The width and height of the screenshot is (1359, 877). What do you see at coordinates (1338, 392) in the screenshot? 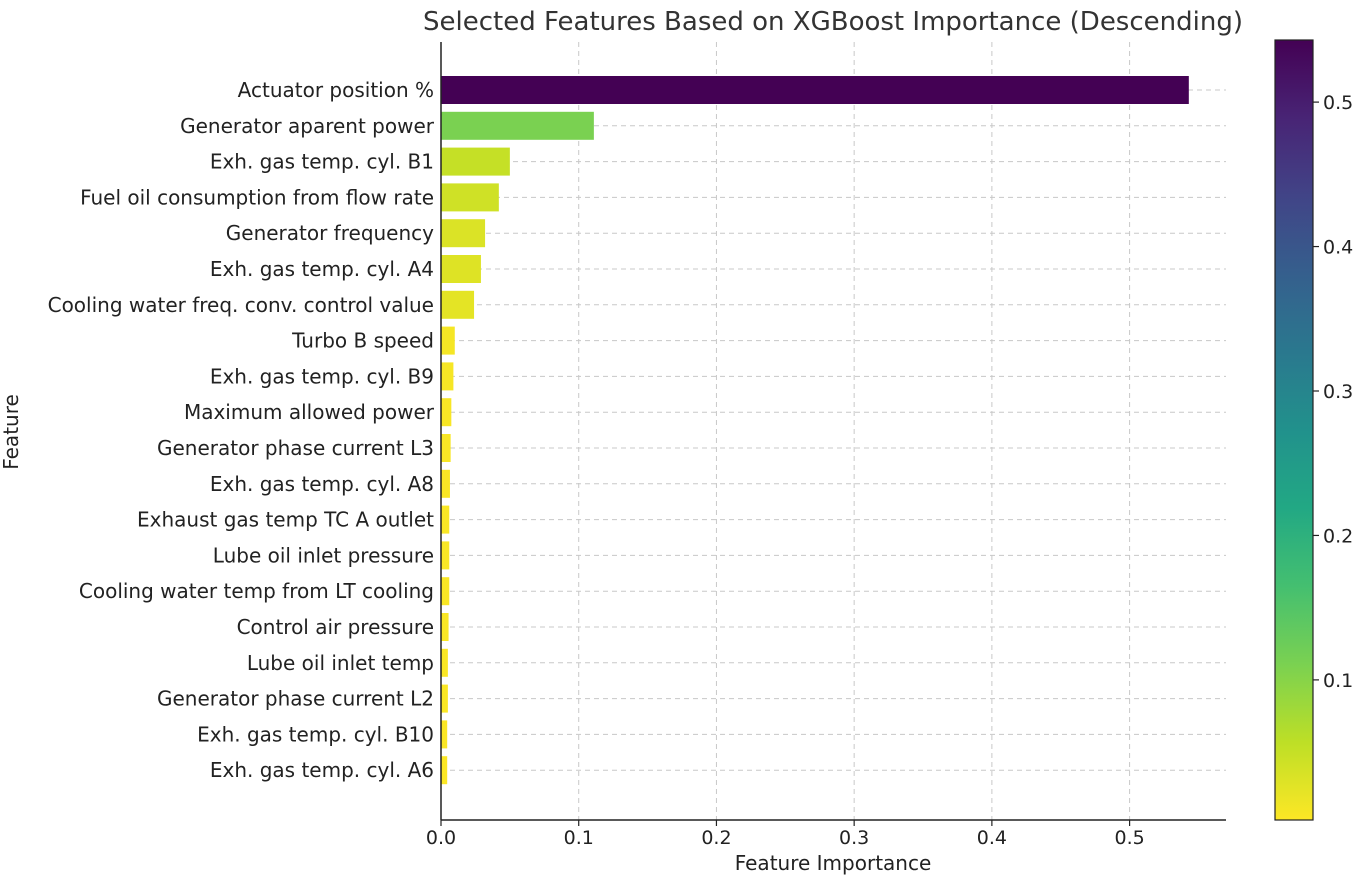
I see `colorbar-tick-label-2: 0.3` at bounding box center [1338, 392].